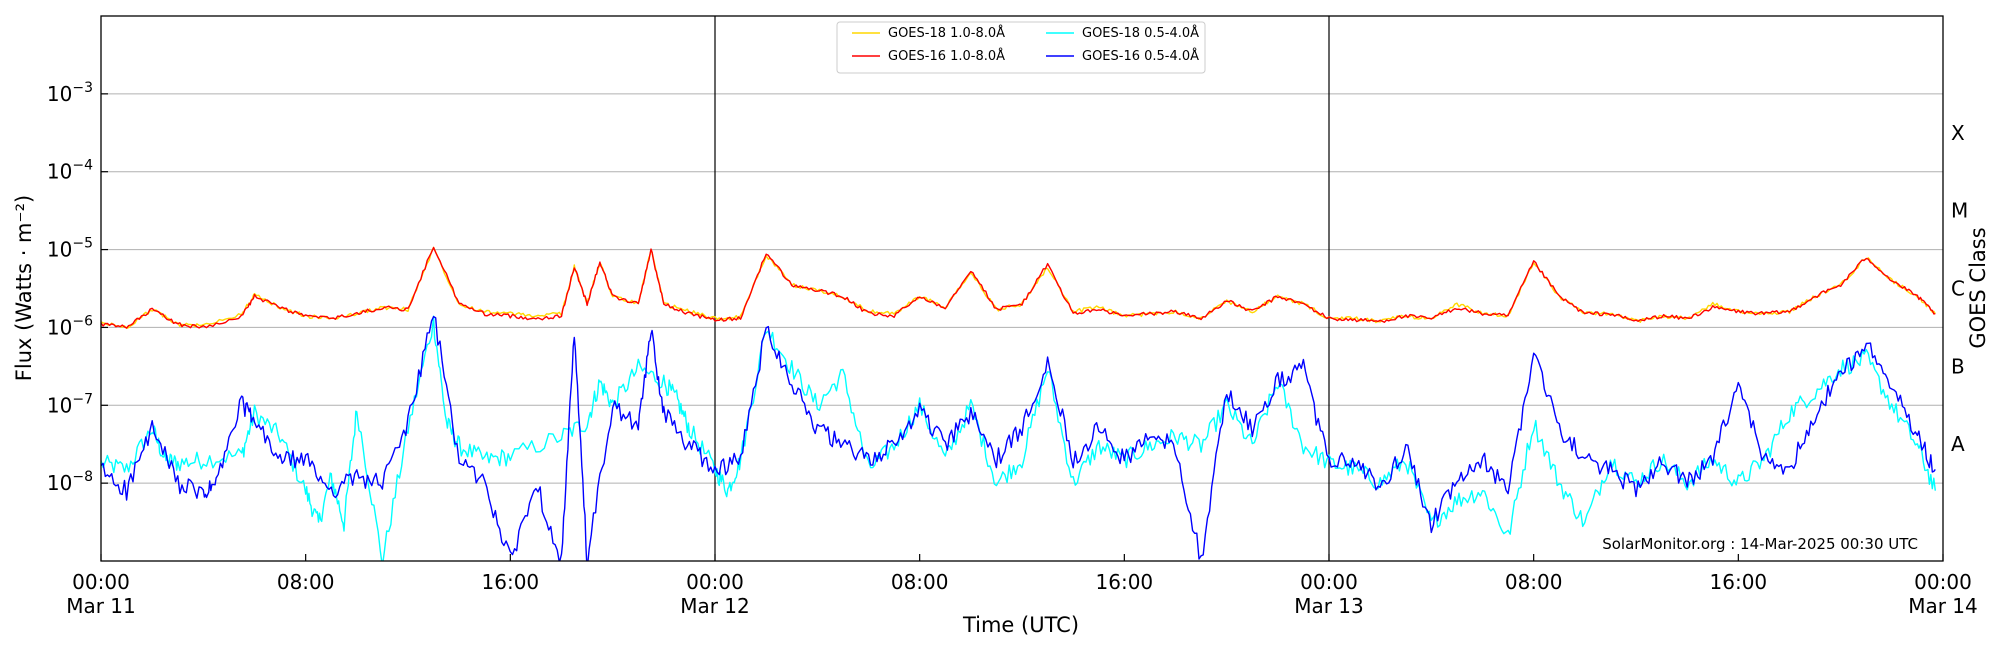 The height and width of the screenshot is (650, 2000). I want to click on y-tick-label: 10⁻⁴, so click(70, 171).